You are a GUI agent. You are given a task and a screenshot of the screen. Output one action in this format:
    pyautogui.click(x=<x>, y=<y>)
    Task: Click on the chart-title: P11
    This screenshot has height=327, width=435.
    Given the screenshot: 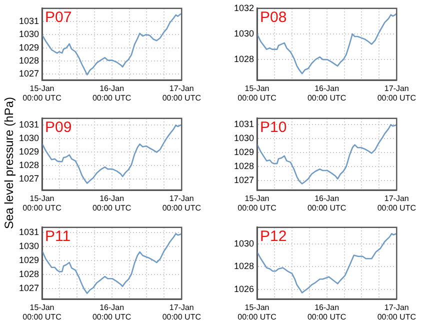 What is the action you would take?
    pyautogui.click(x=58, y=237)
    